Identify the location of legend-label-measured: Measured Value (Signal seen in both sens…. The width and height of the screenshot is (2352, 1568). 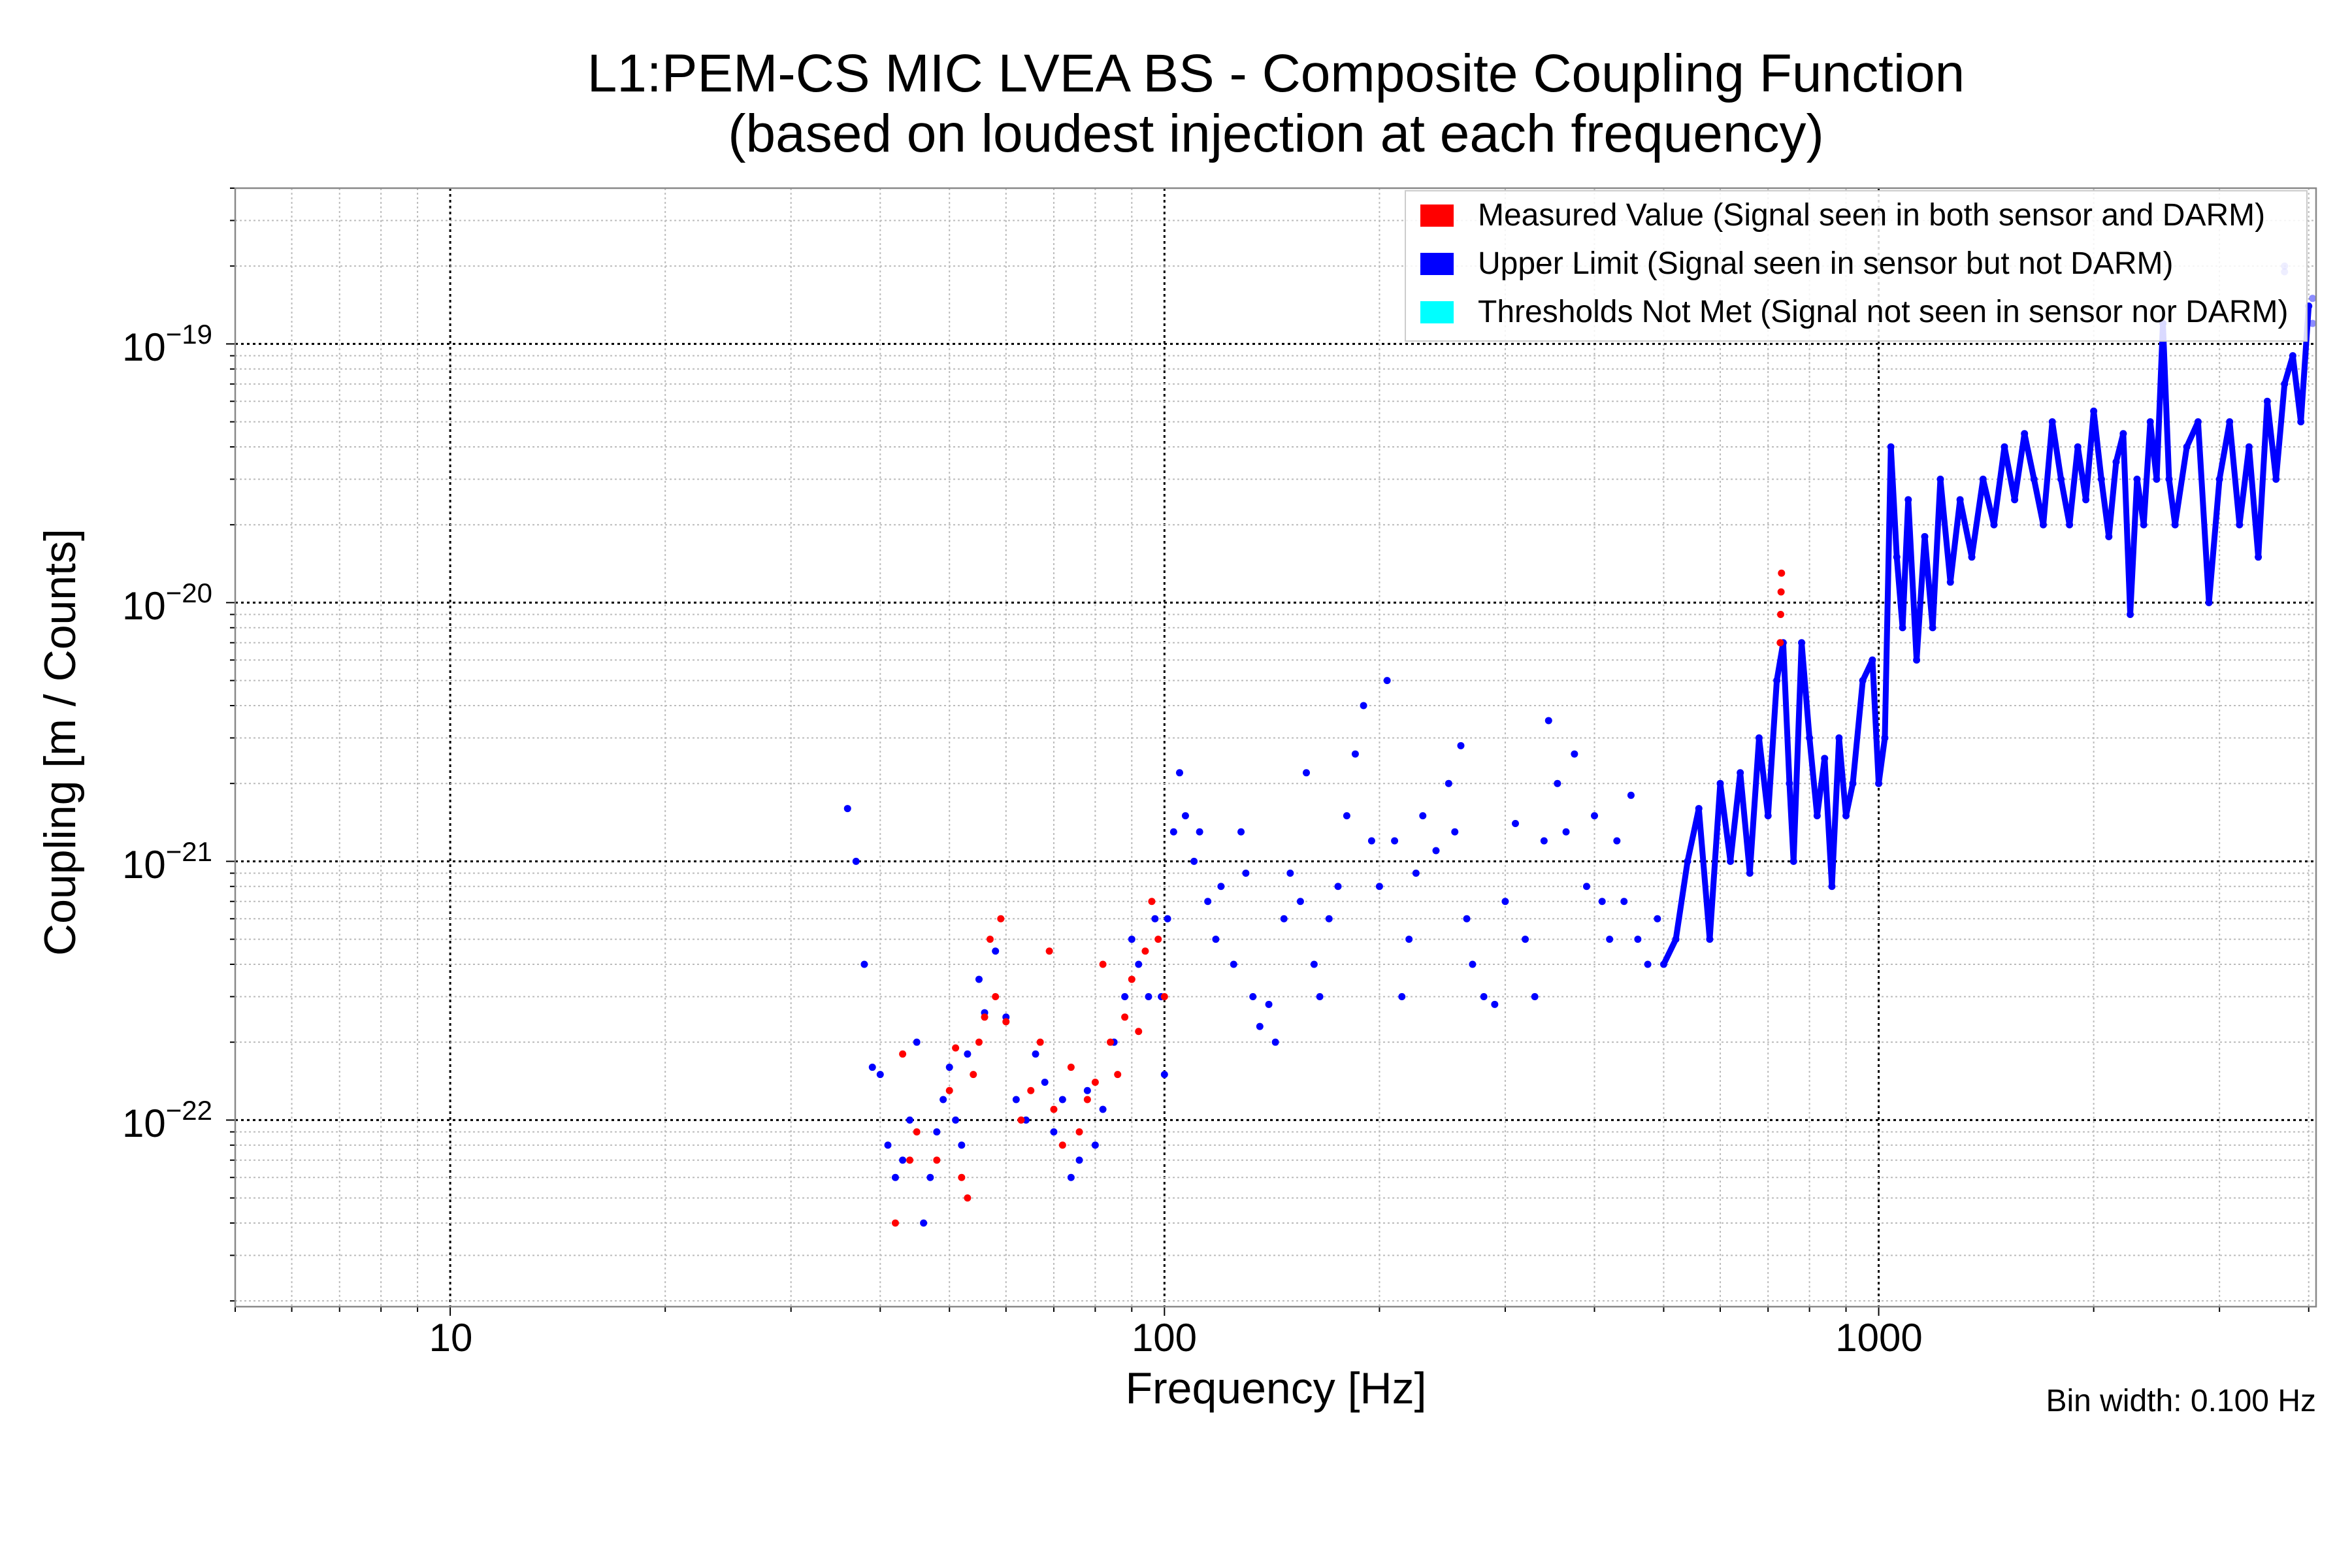
(1871, 215).